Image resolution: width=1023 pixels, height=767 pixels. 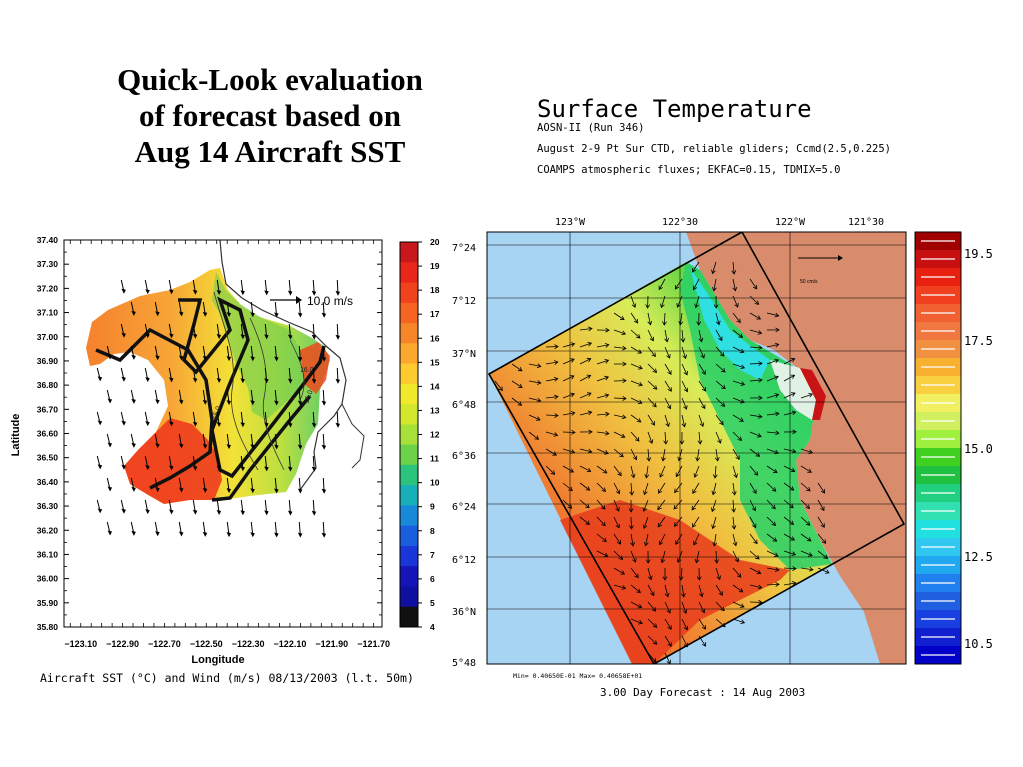 What do you see at coordinates (409, 434) in the screenshot?
I see `left-colorbar` at bounding box center [409, 434].